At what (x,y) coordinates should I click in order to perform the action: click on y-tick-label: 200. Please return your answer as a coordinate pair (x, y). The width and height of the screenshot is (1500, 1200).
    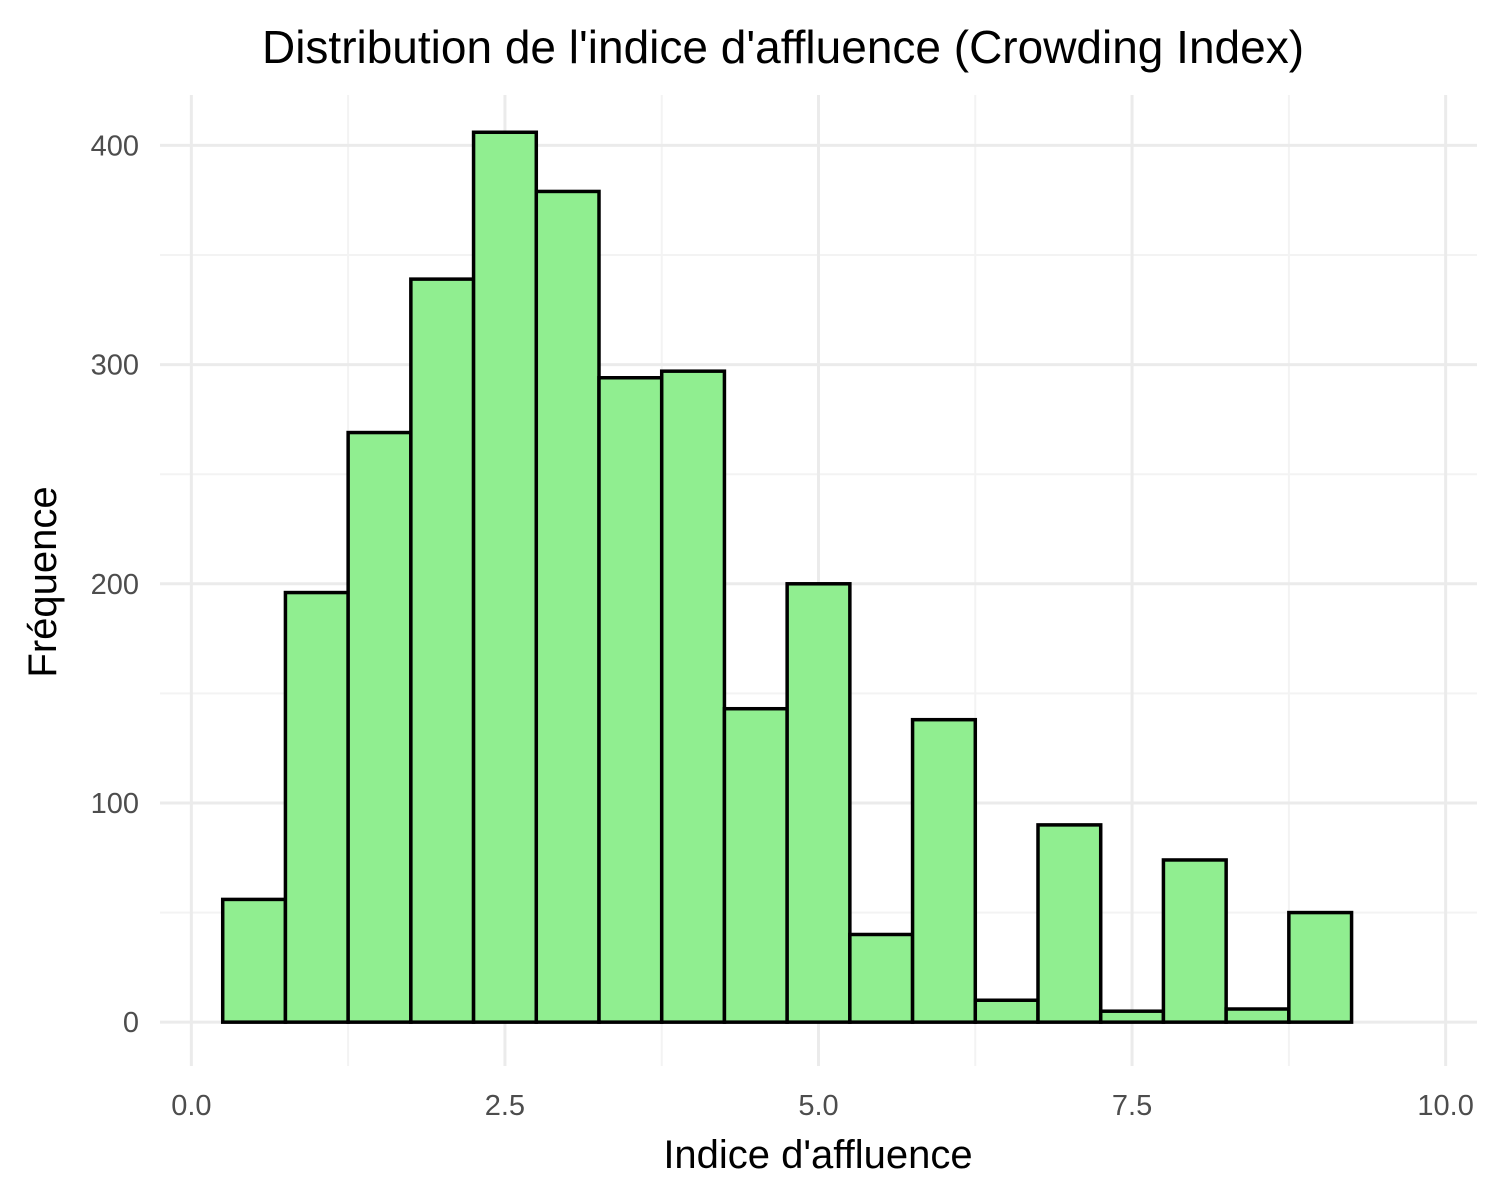
    Looking at the image, I should click on (115, 585).